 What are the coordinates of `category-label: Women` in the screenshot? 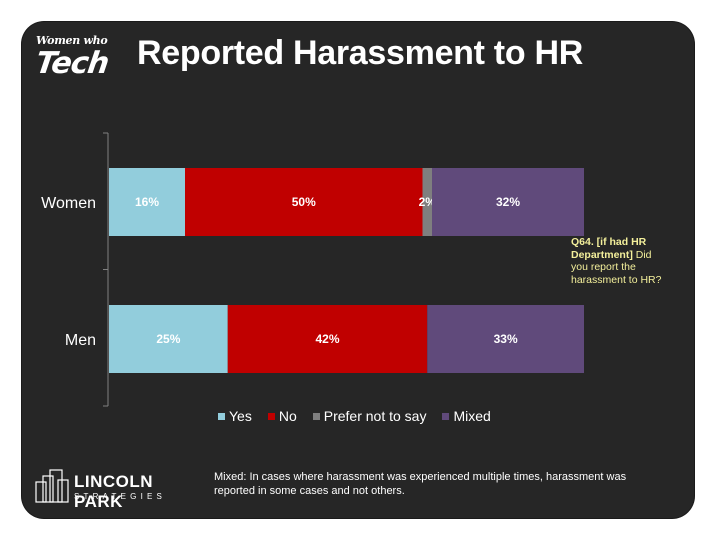 It's located at (68, 203).